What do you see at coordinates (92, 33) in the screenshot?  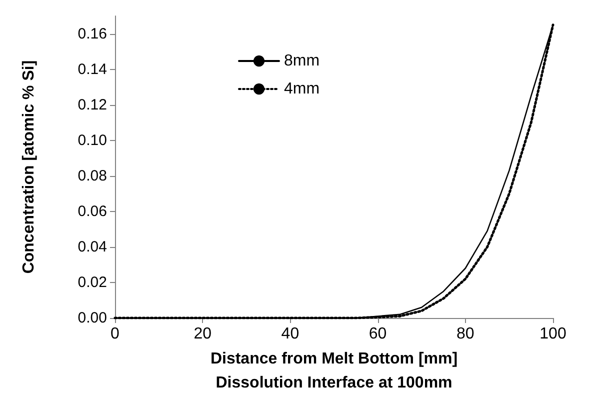 I see `y-tick-label: 0.16` at bounding box center [92, 33].